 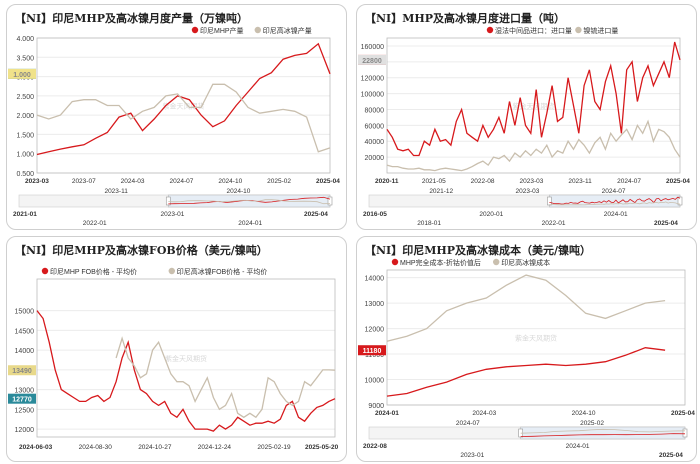 I want to click on chart-title: 【NI】印尼MHP及高冰镍FOB价格（美元/镍吨）, so click(x=141, y=250).